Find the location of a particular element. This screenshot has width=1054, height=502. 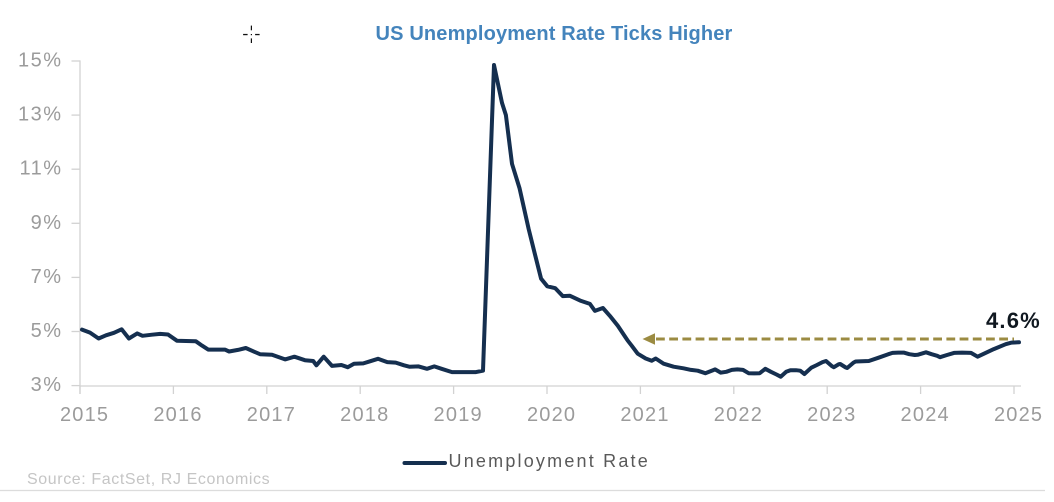

svg-text: 15% is located at coordinates (40, 61).